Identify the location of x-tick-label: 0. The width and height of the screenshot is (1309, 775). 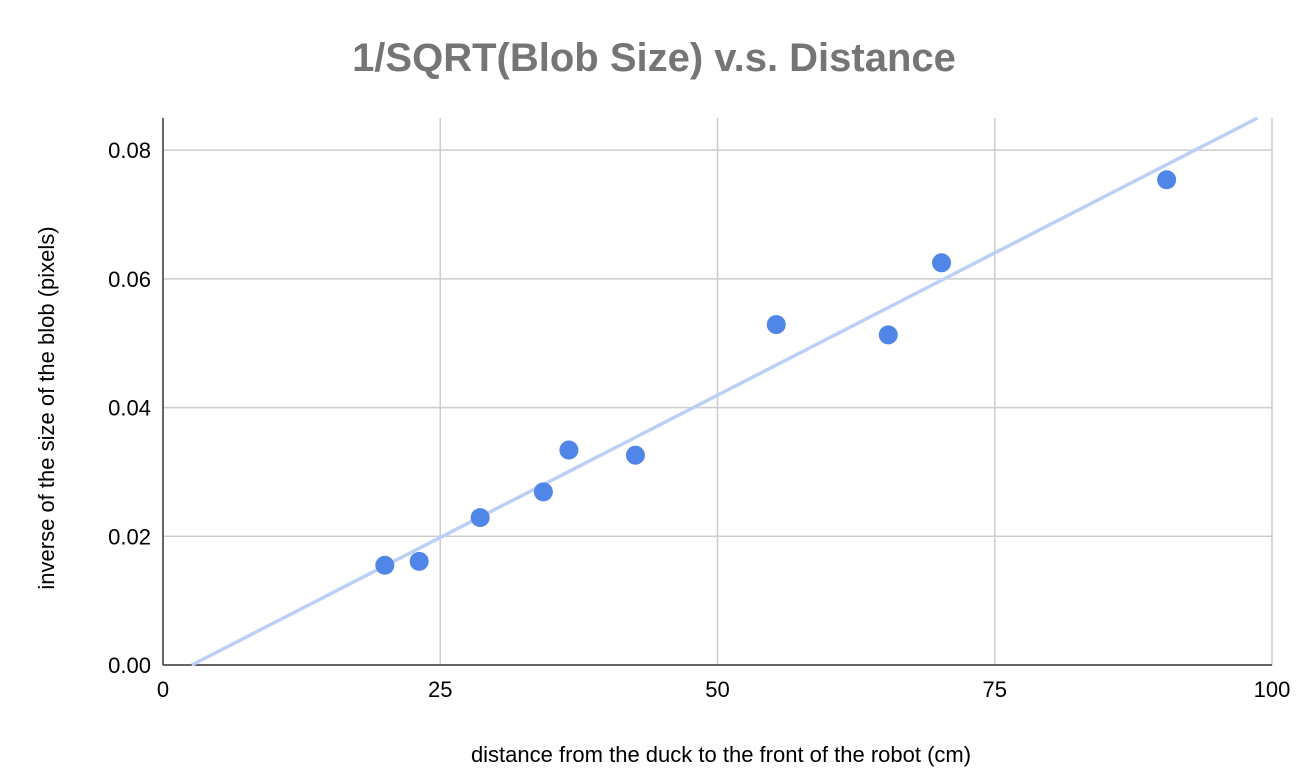
(163, 689).